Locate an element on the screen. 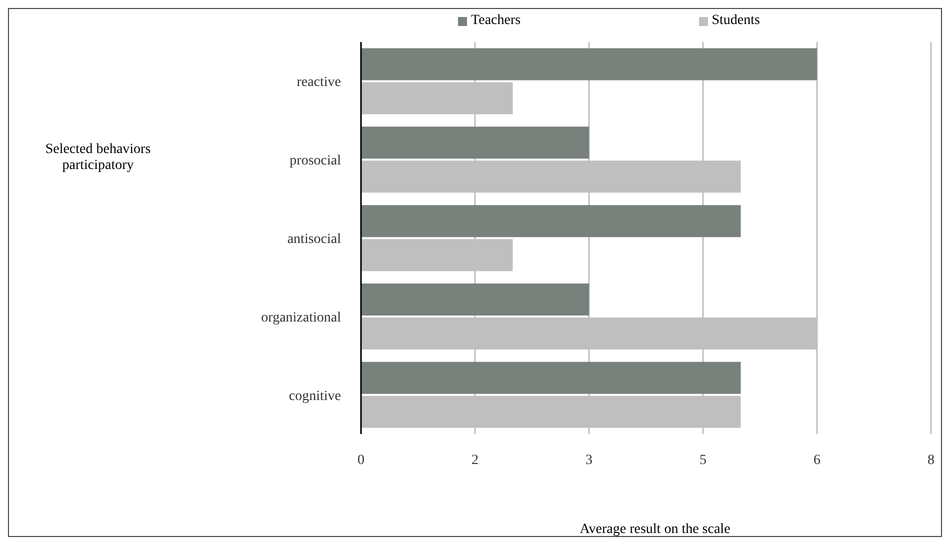 This screenshot has height=543, width=944. text: Selected behaviors participatory is located at coordinates (98, 158).